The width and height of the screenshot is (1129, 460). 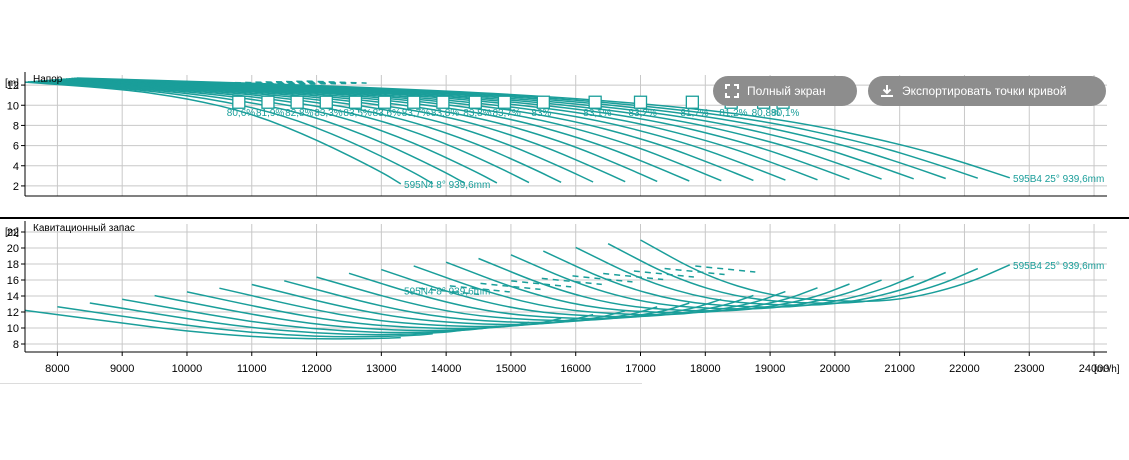 What do you see at coordinates (84, 228) in the screenshot?
I see `panel-title: Кавитационный запас` at bounding box center [84, 228].